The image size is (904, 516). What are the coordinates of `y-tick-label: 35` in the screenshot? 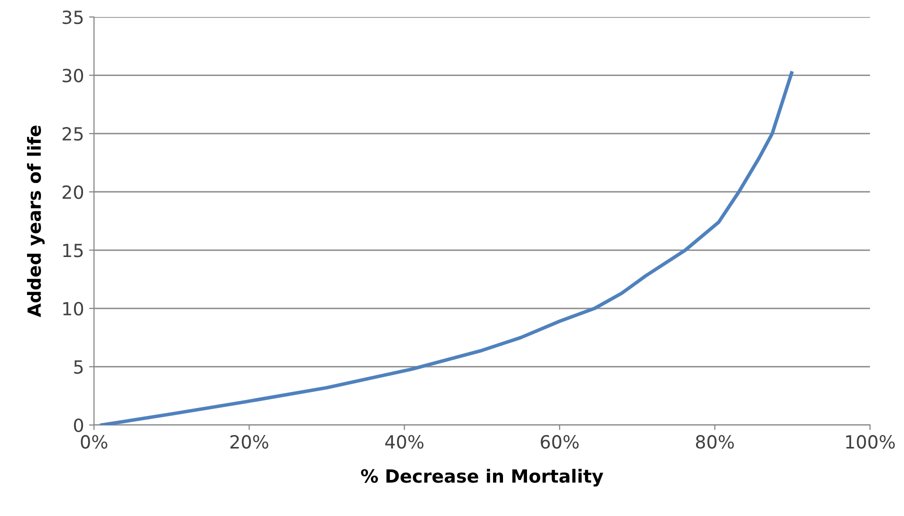 It's located at (72, 17).